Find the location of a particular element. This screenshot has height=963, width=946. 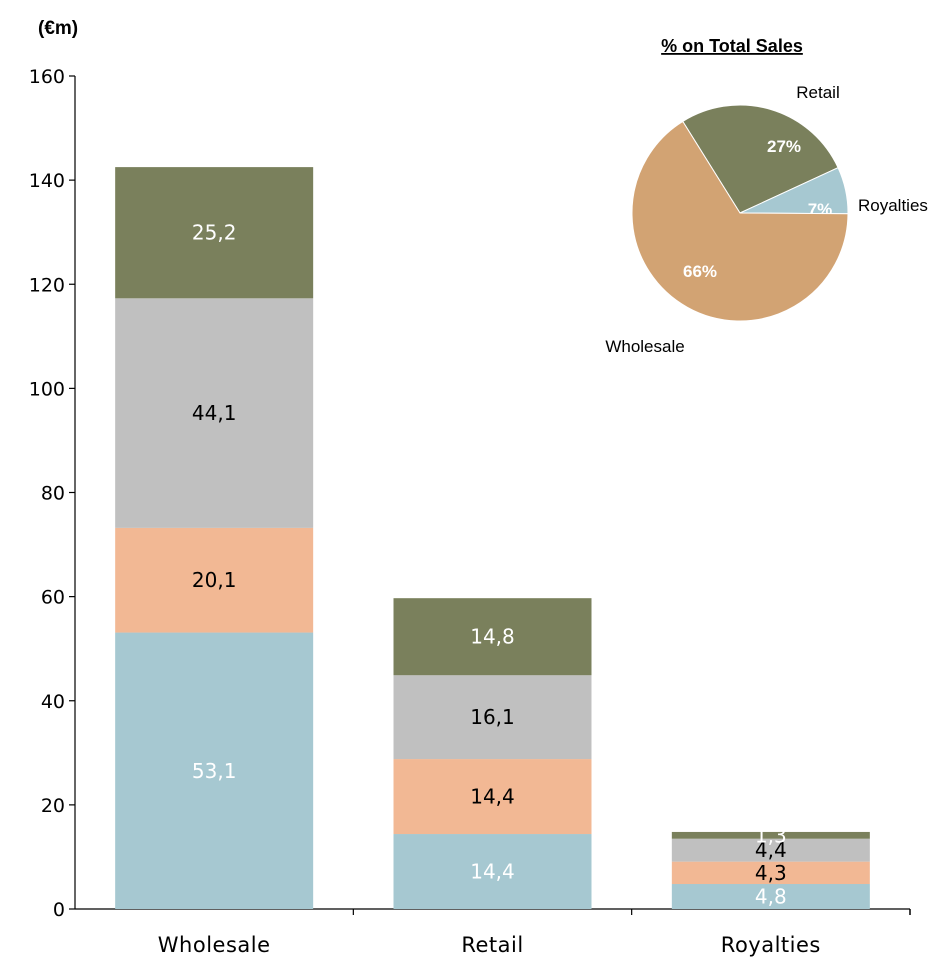

bar-segment-value: 53,1 is located at coordinates (214, 771).